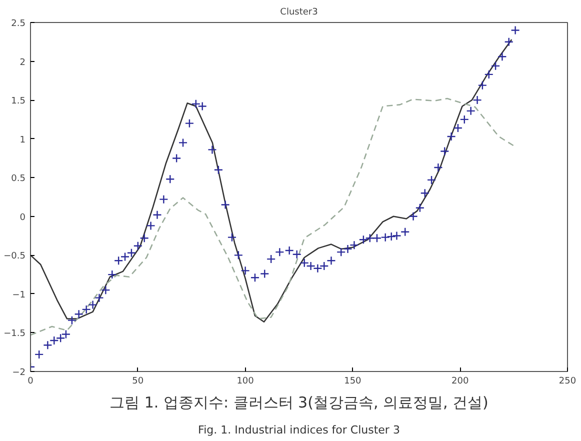  Describe the element at coordinates (245, 381) in the screenshot. I see `x-tick-label: 100` at that location.